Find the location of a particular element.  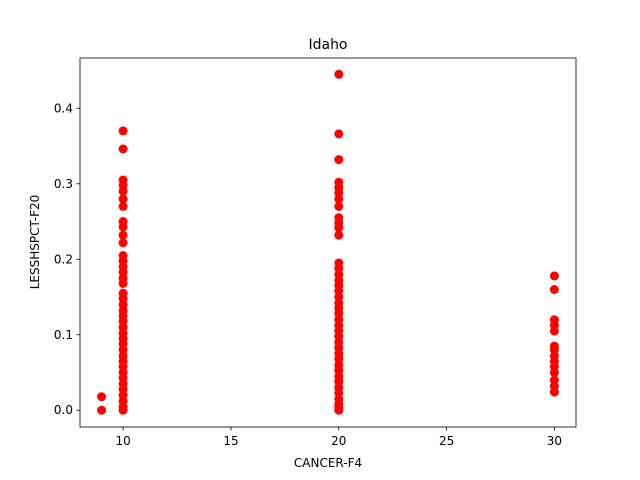

x-tick-label: 30 is located at coordinates (554, 441).